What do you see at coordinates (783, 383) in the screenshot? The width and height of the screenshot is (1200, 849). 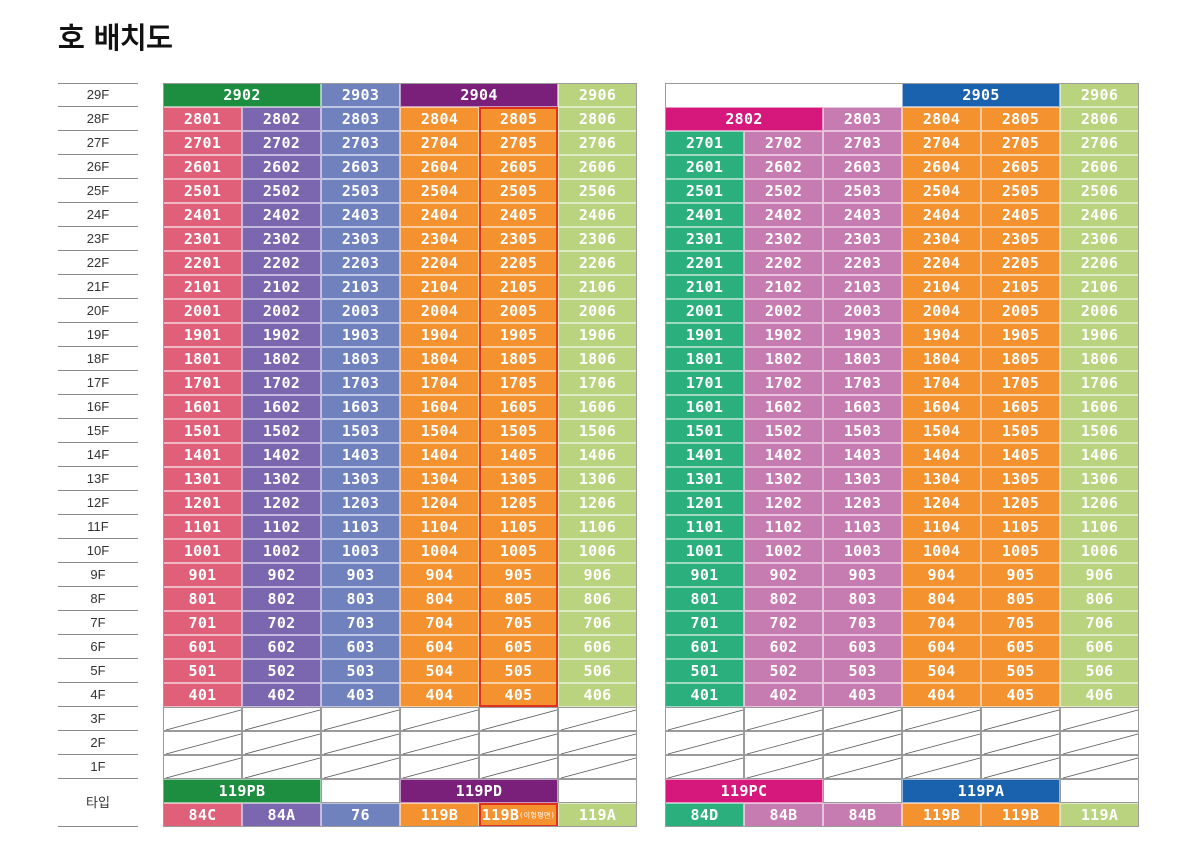 I see `unit-cell: 1702` at bounding box center [783, 383].